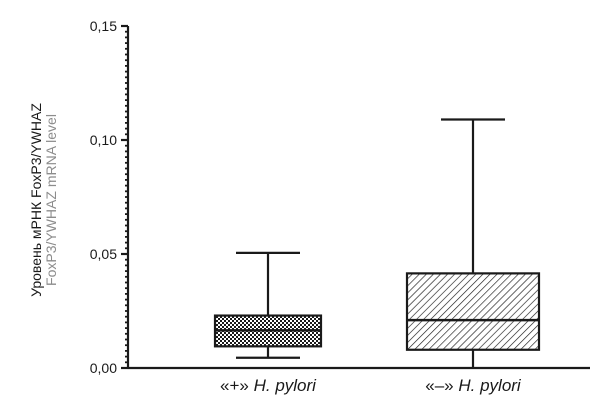  I want to click on category-label: «–» H. pylori, so click(473, 385).